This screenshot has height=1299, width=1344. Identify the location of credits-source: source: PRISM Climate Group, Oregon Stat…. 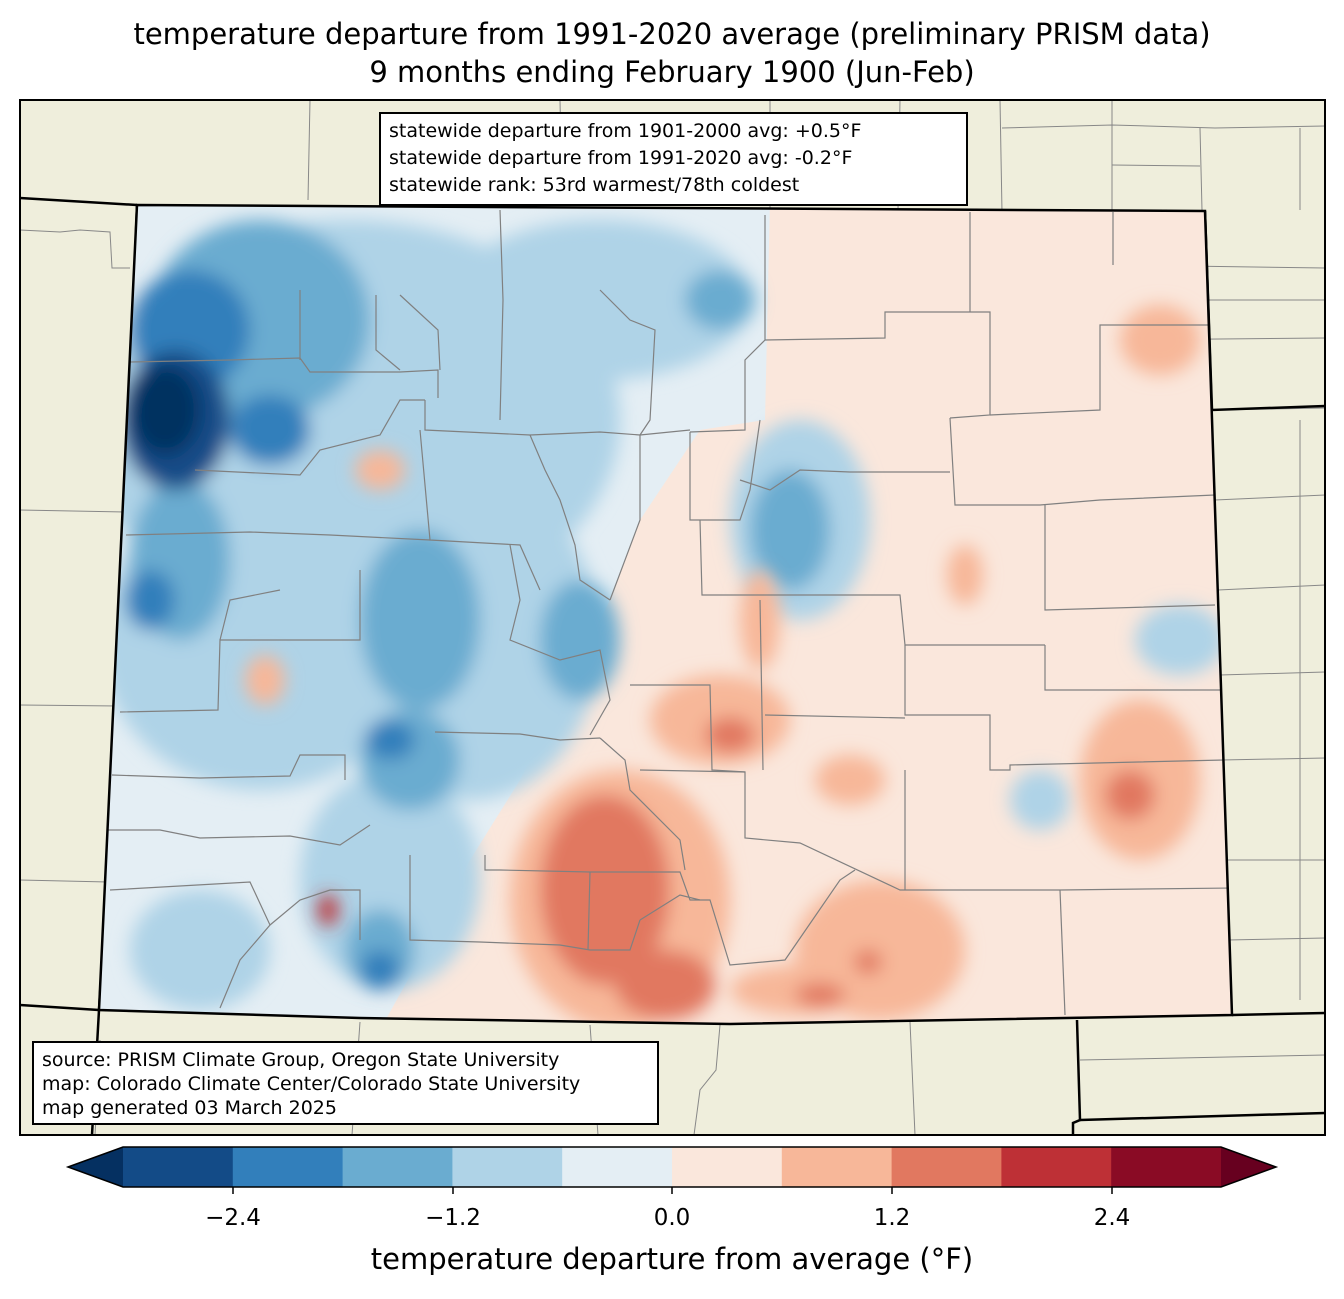
(301, 1060).